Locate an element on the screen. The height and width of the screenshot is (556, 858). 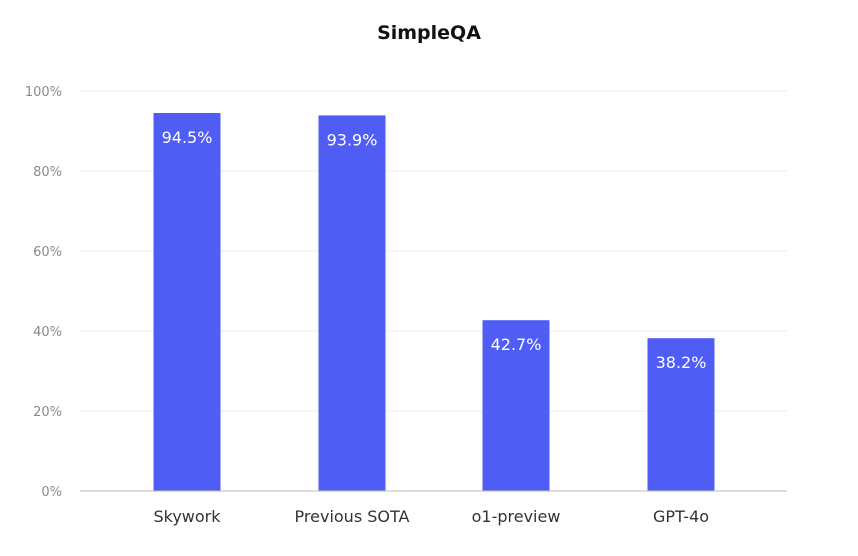
x-tick-label: o1-preview is located at coordinates (516, 516).